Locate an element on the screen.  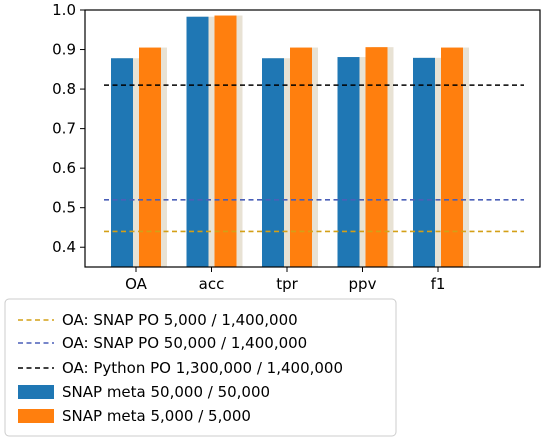
y-tick-label: 0.4 is located at coordinates (64, 247).